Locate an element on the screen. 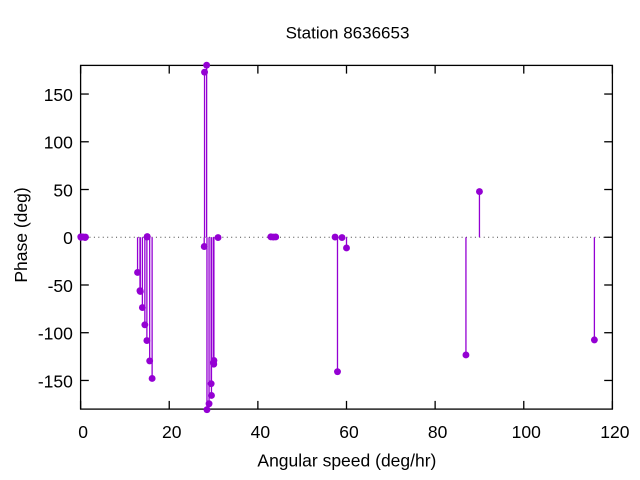  svg-text: -50 is located at coordinates (61, 286).